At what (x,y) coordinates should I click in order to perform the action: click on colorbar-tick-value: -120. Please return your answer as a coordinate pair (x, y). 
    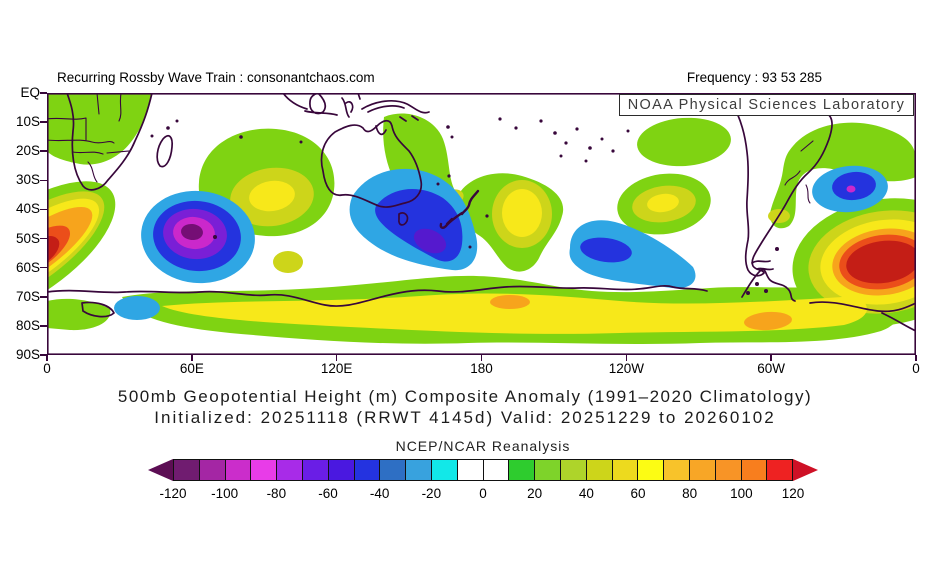
    Looking at the image, I should click on (173, 493).